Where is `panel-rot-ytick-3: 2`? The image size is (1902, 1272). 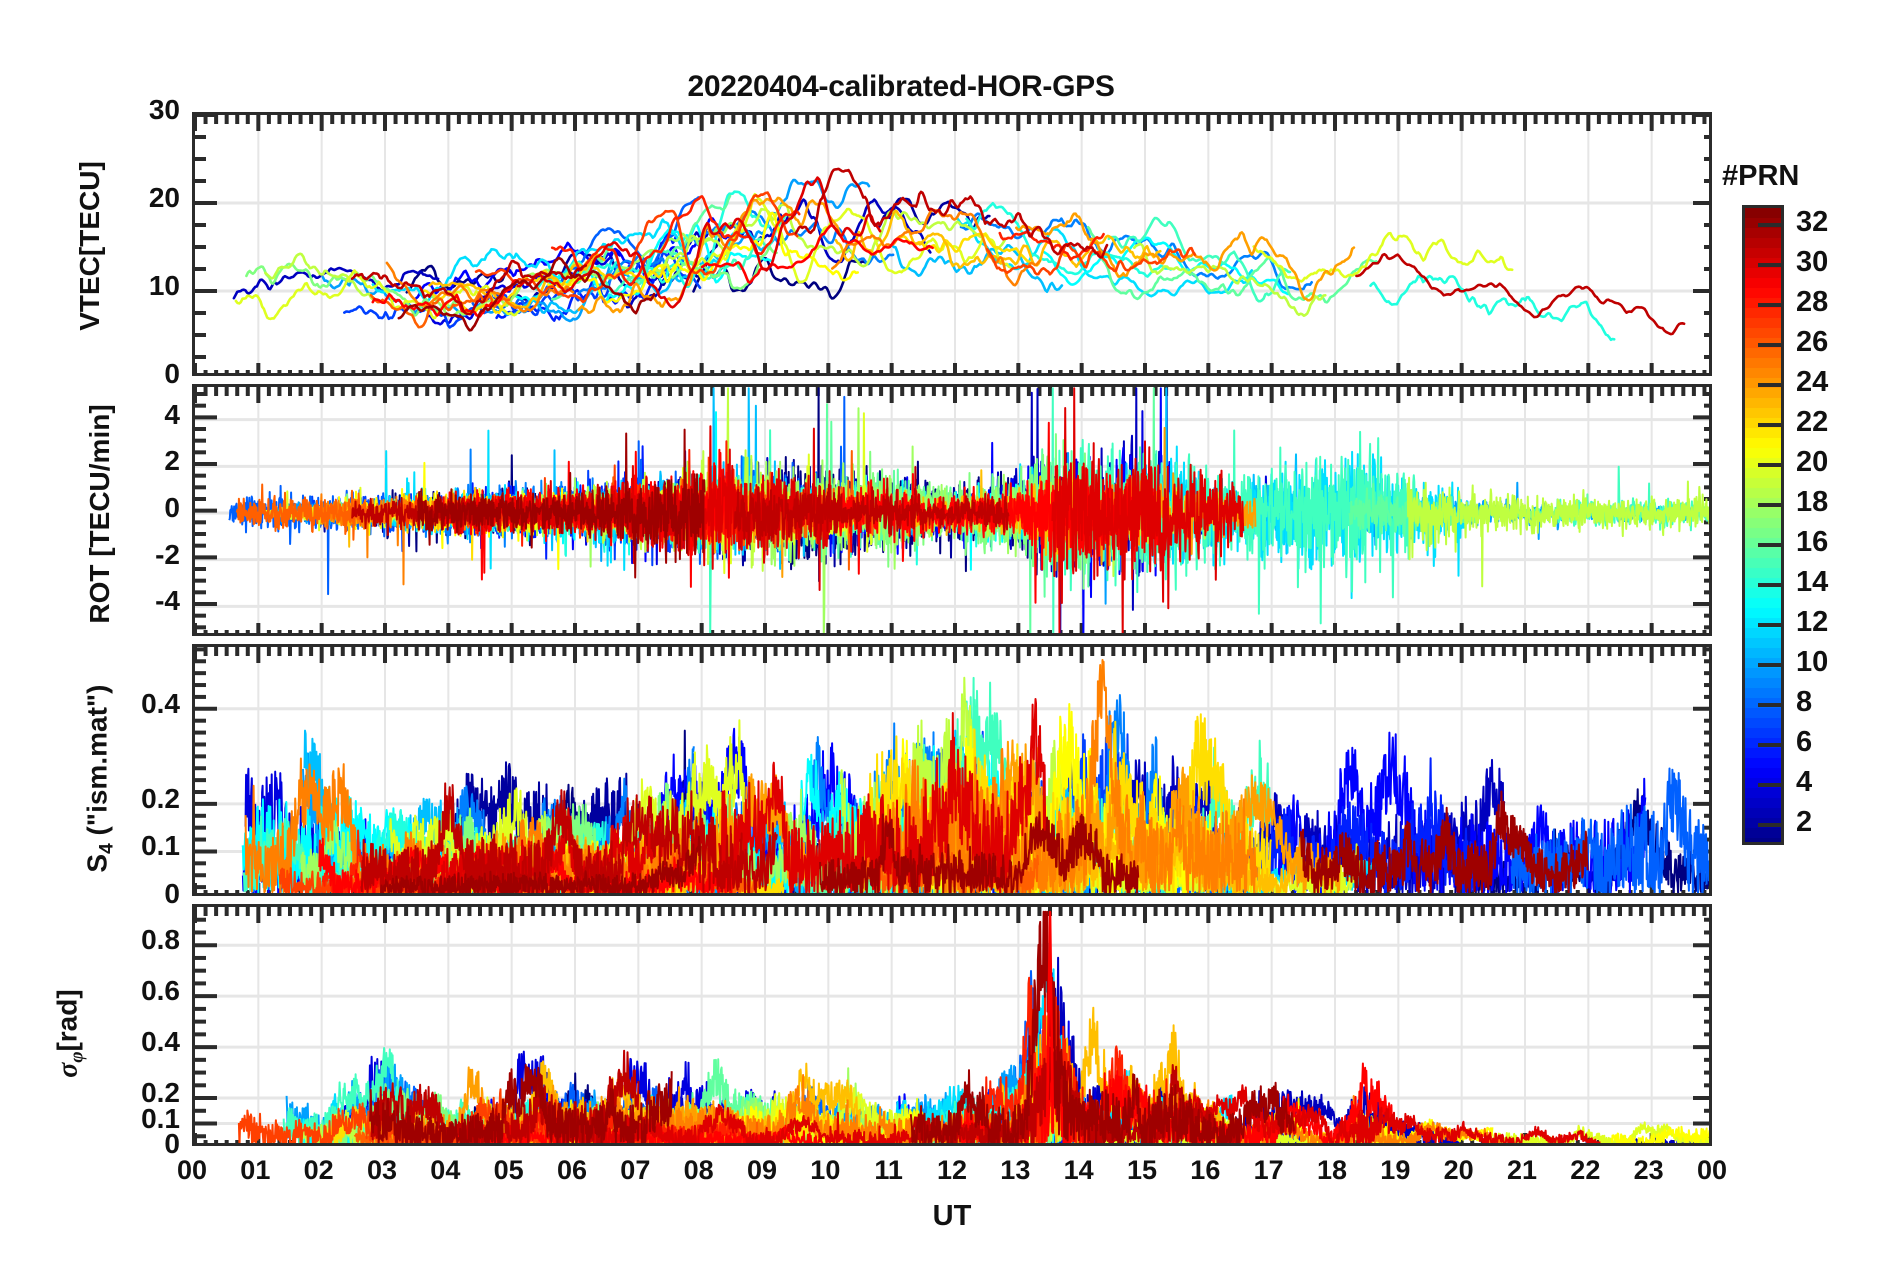
panel-rot-ytick-3: 2 is located at coordinates (172, 461).